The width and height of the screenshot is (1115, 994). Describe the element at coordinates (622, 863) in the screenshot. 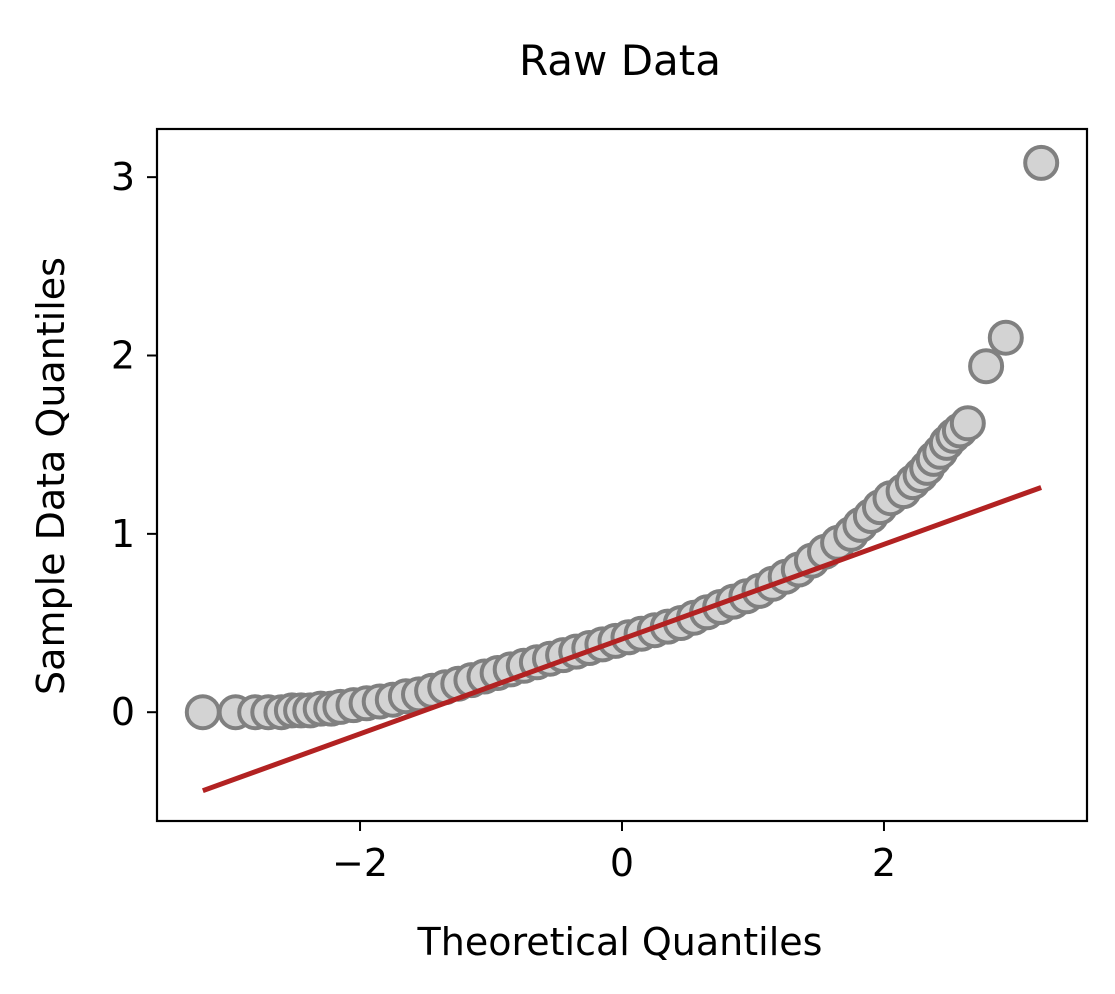

I see `x-tick-label: 0` at that location.